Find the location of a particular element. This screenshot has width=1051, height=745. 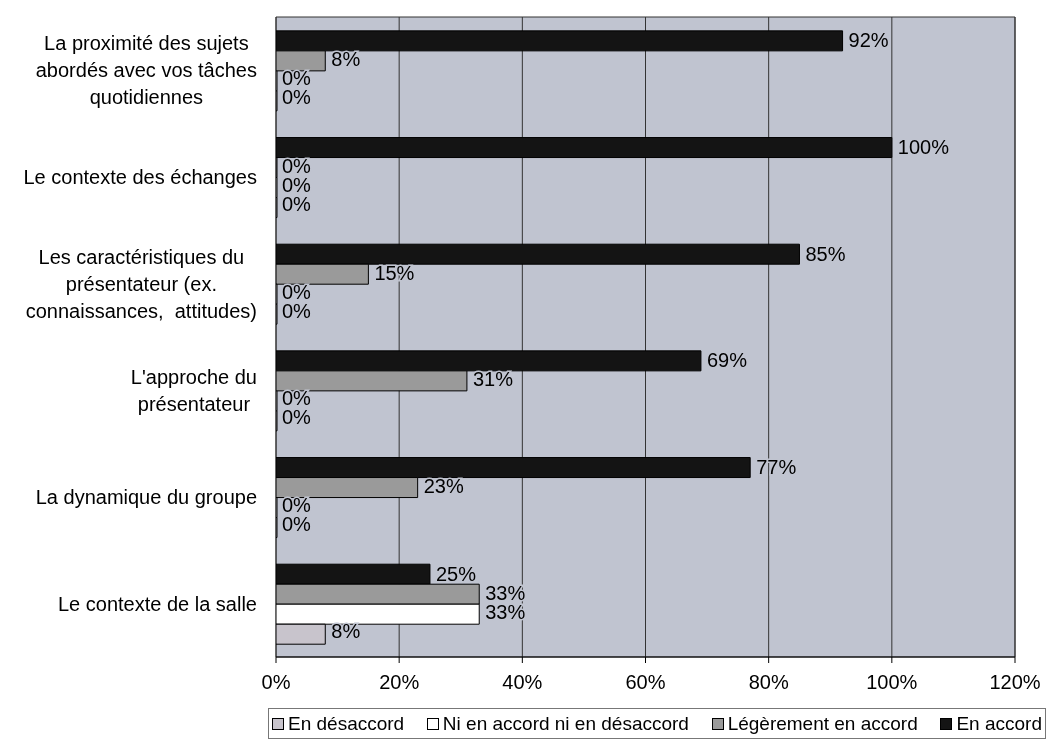

data-label: 15% is located at coordinates (394, 272).